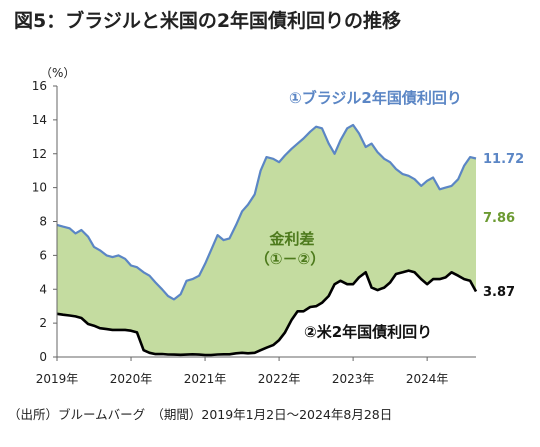  Describe the element at coordinates (499, 292) in the screenshot. I see `us-last-value: 3.87` at that location.